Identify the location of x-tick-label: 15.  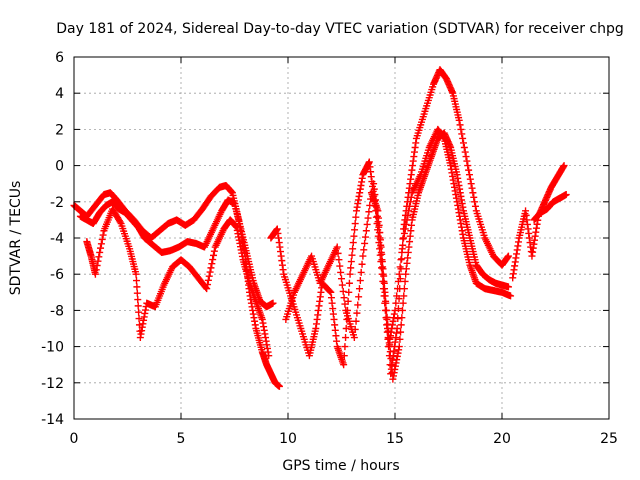
(395, 439).